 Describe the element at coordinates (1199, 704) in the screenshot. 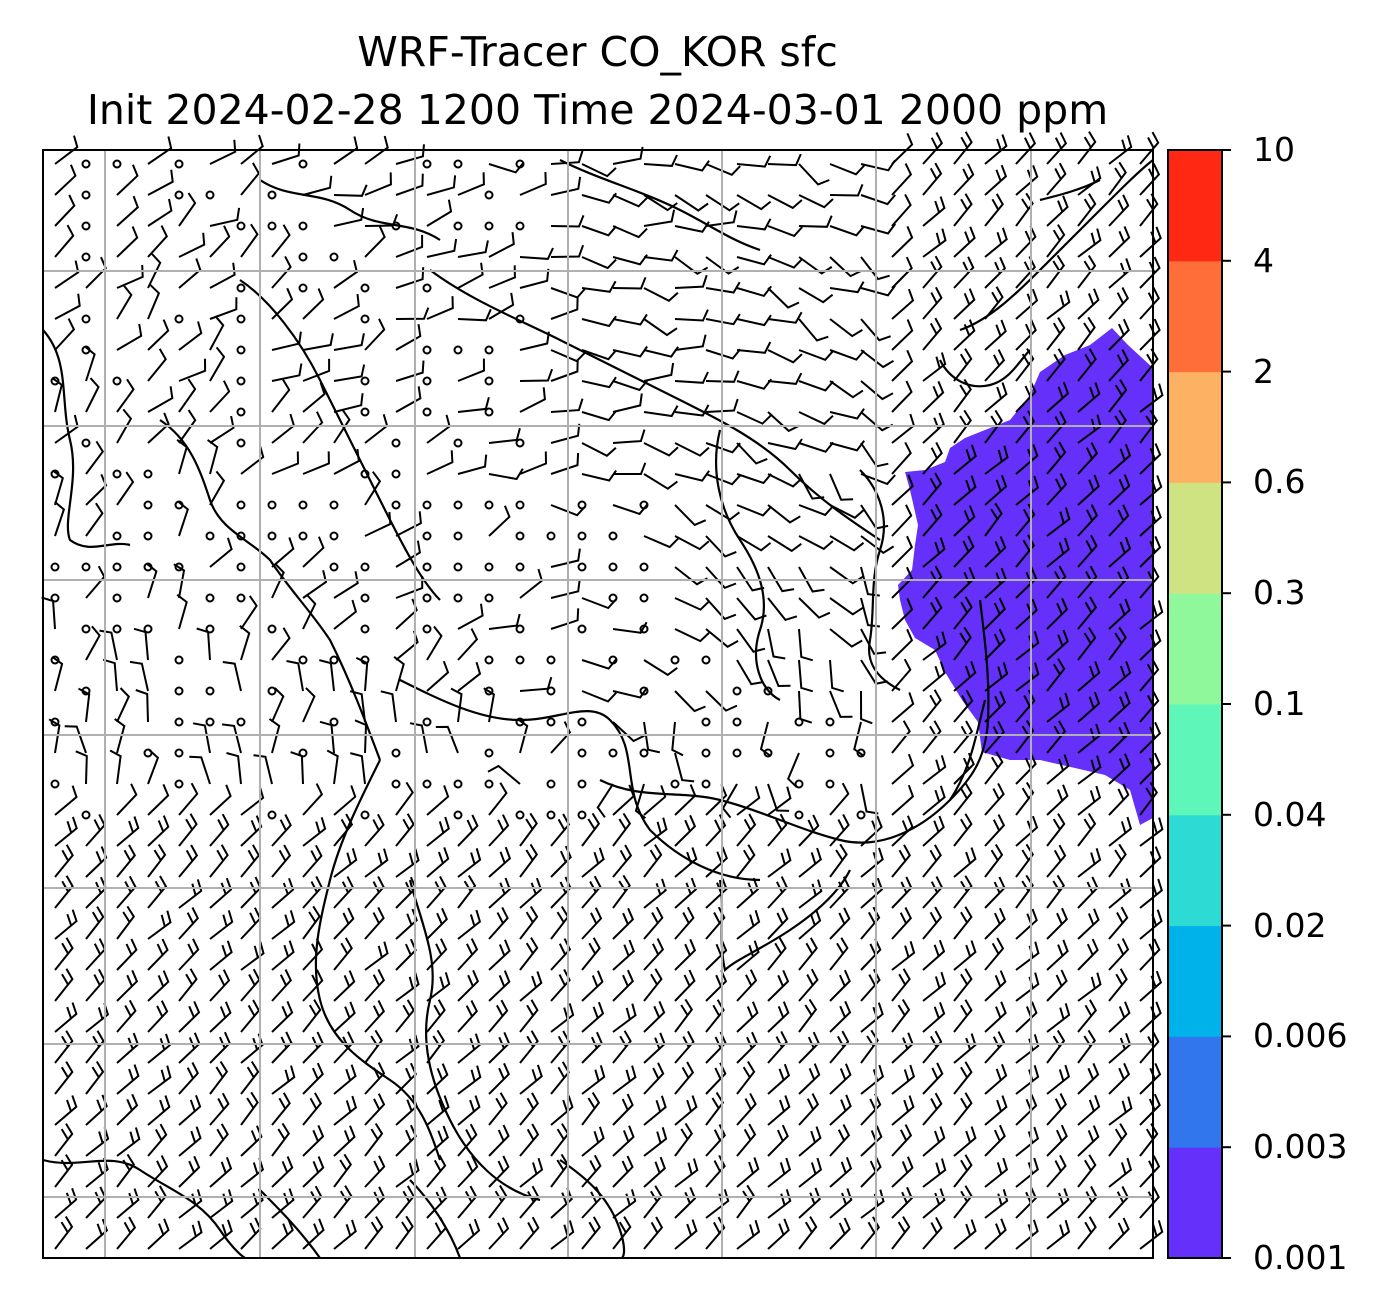

I see `colorbar` at that location.